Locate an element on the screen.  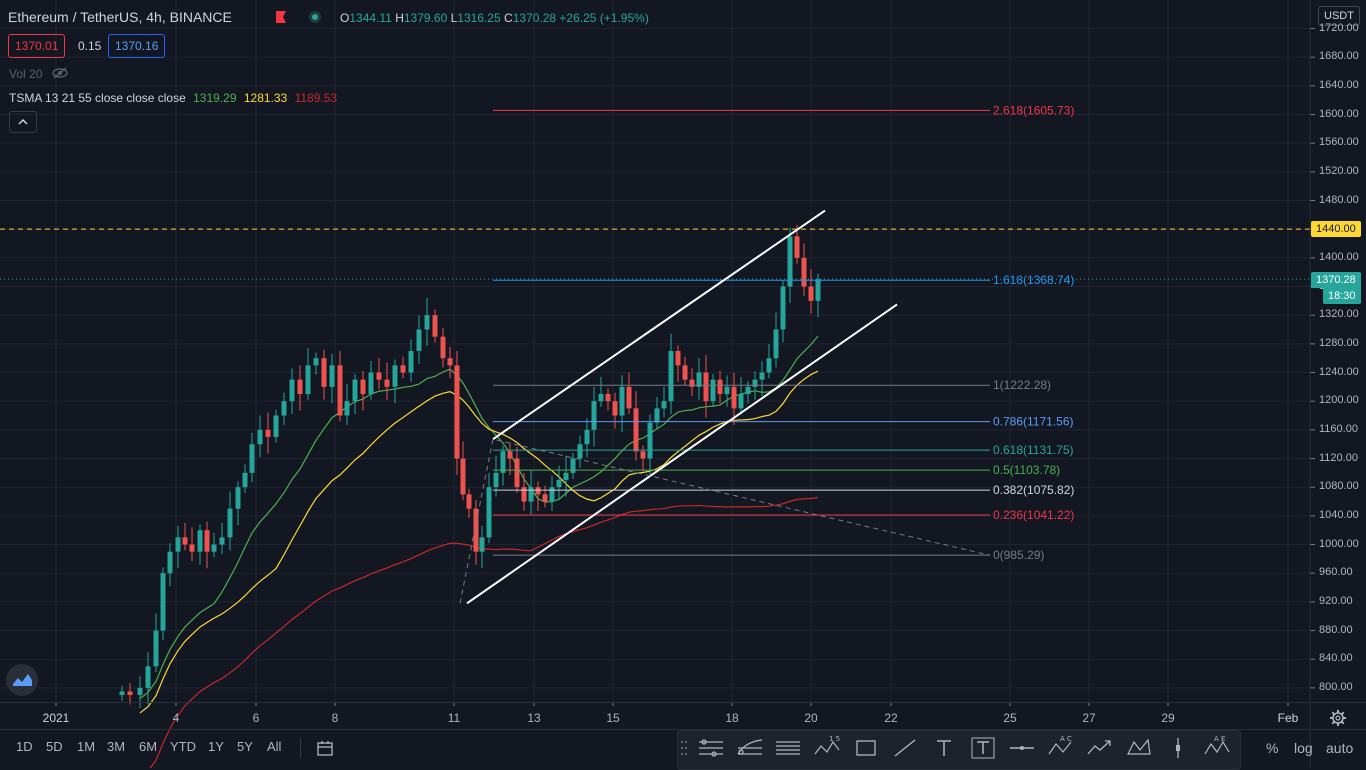
arrow-tool-icon is located at coordinates (1100, 748).